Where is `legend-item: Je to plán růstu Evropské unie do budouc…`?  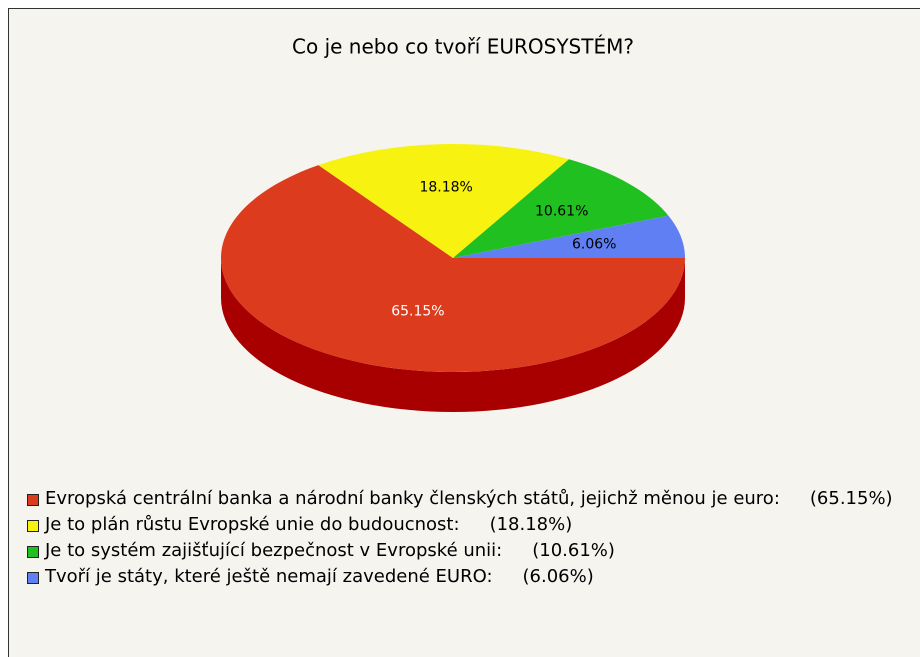
legend-item: Je to plán růstu Evropské unie do budouc… is located at coordinates (461, 525).